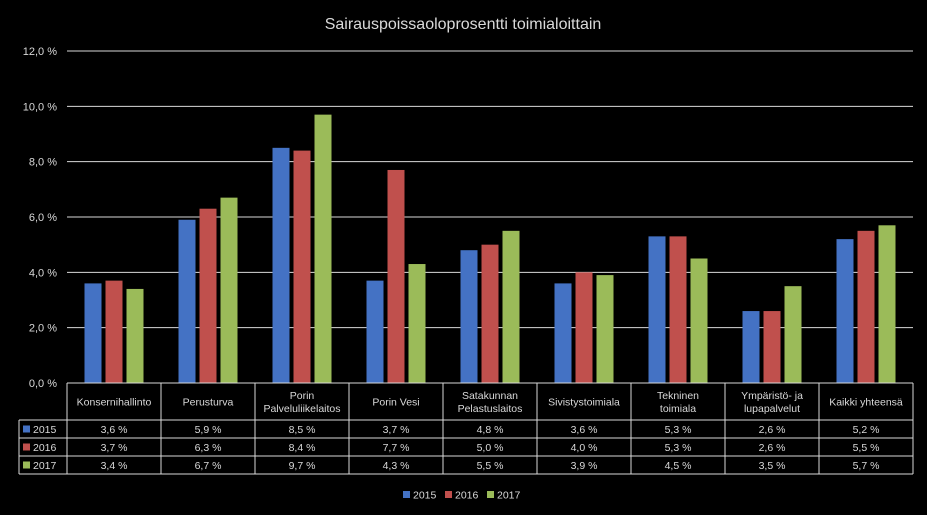 The width and height of the screenshot is (927, 515). What do you see at coordinates (866, 430) in the screenshot?
I see `data-label: 5,2 %` at bounding box center [866, 430].